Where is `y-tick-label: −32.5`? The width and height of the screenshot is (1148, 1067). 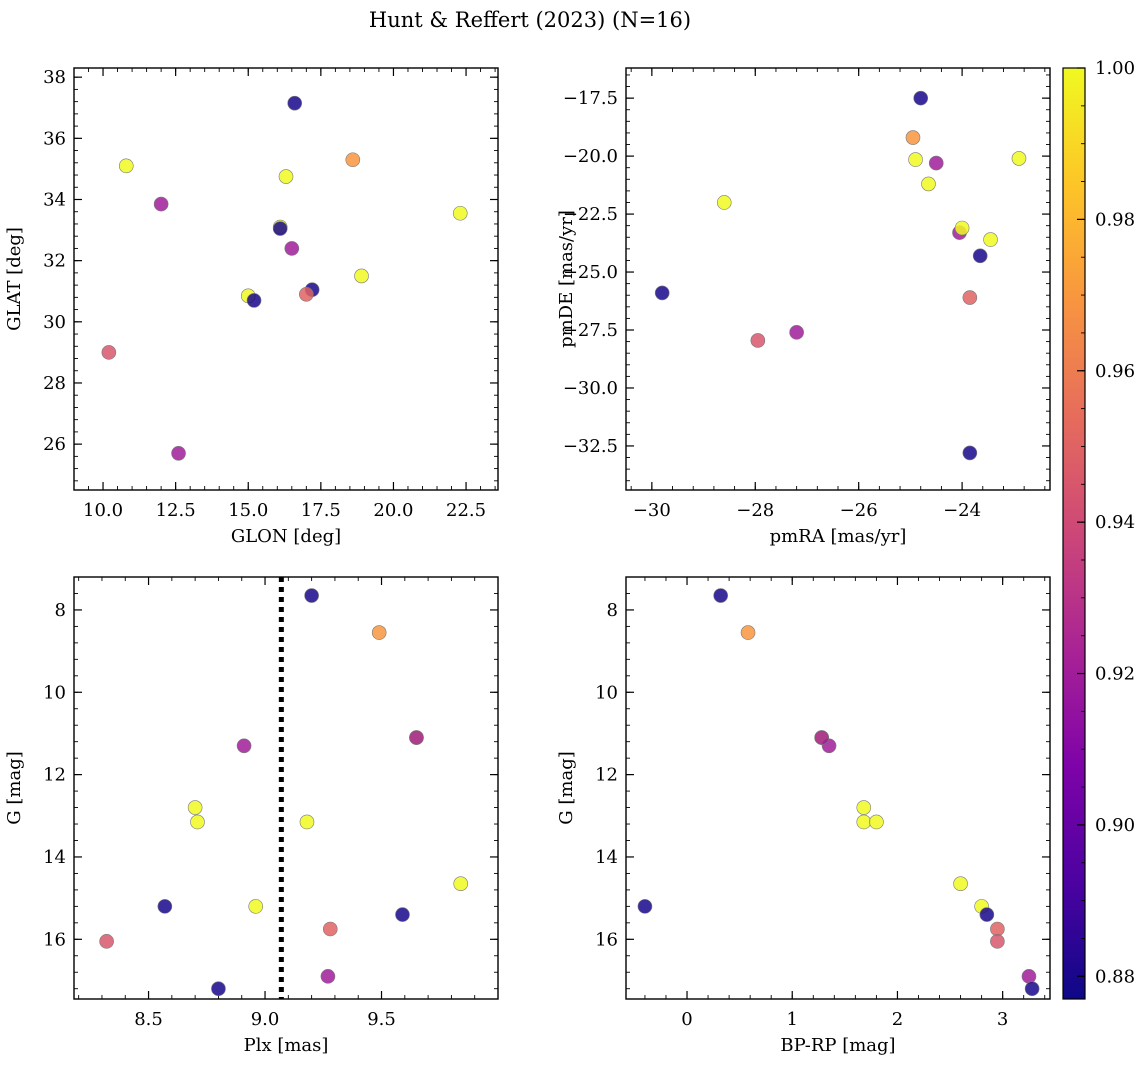 y-tick-label: −32.5 is located at coordinates (590, 446).